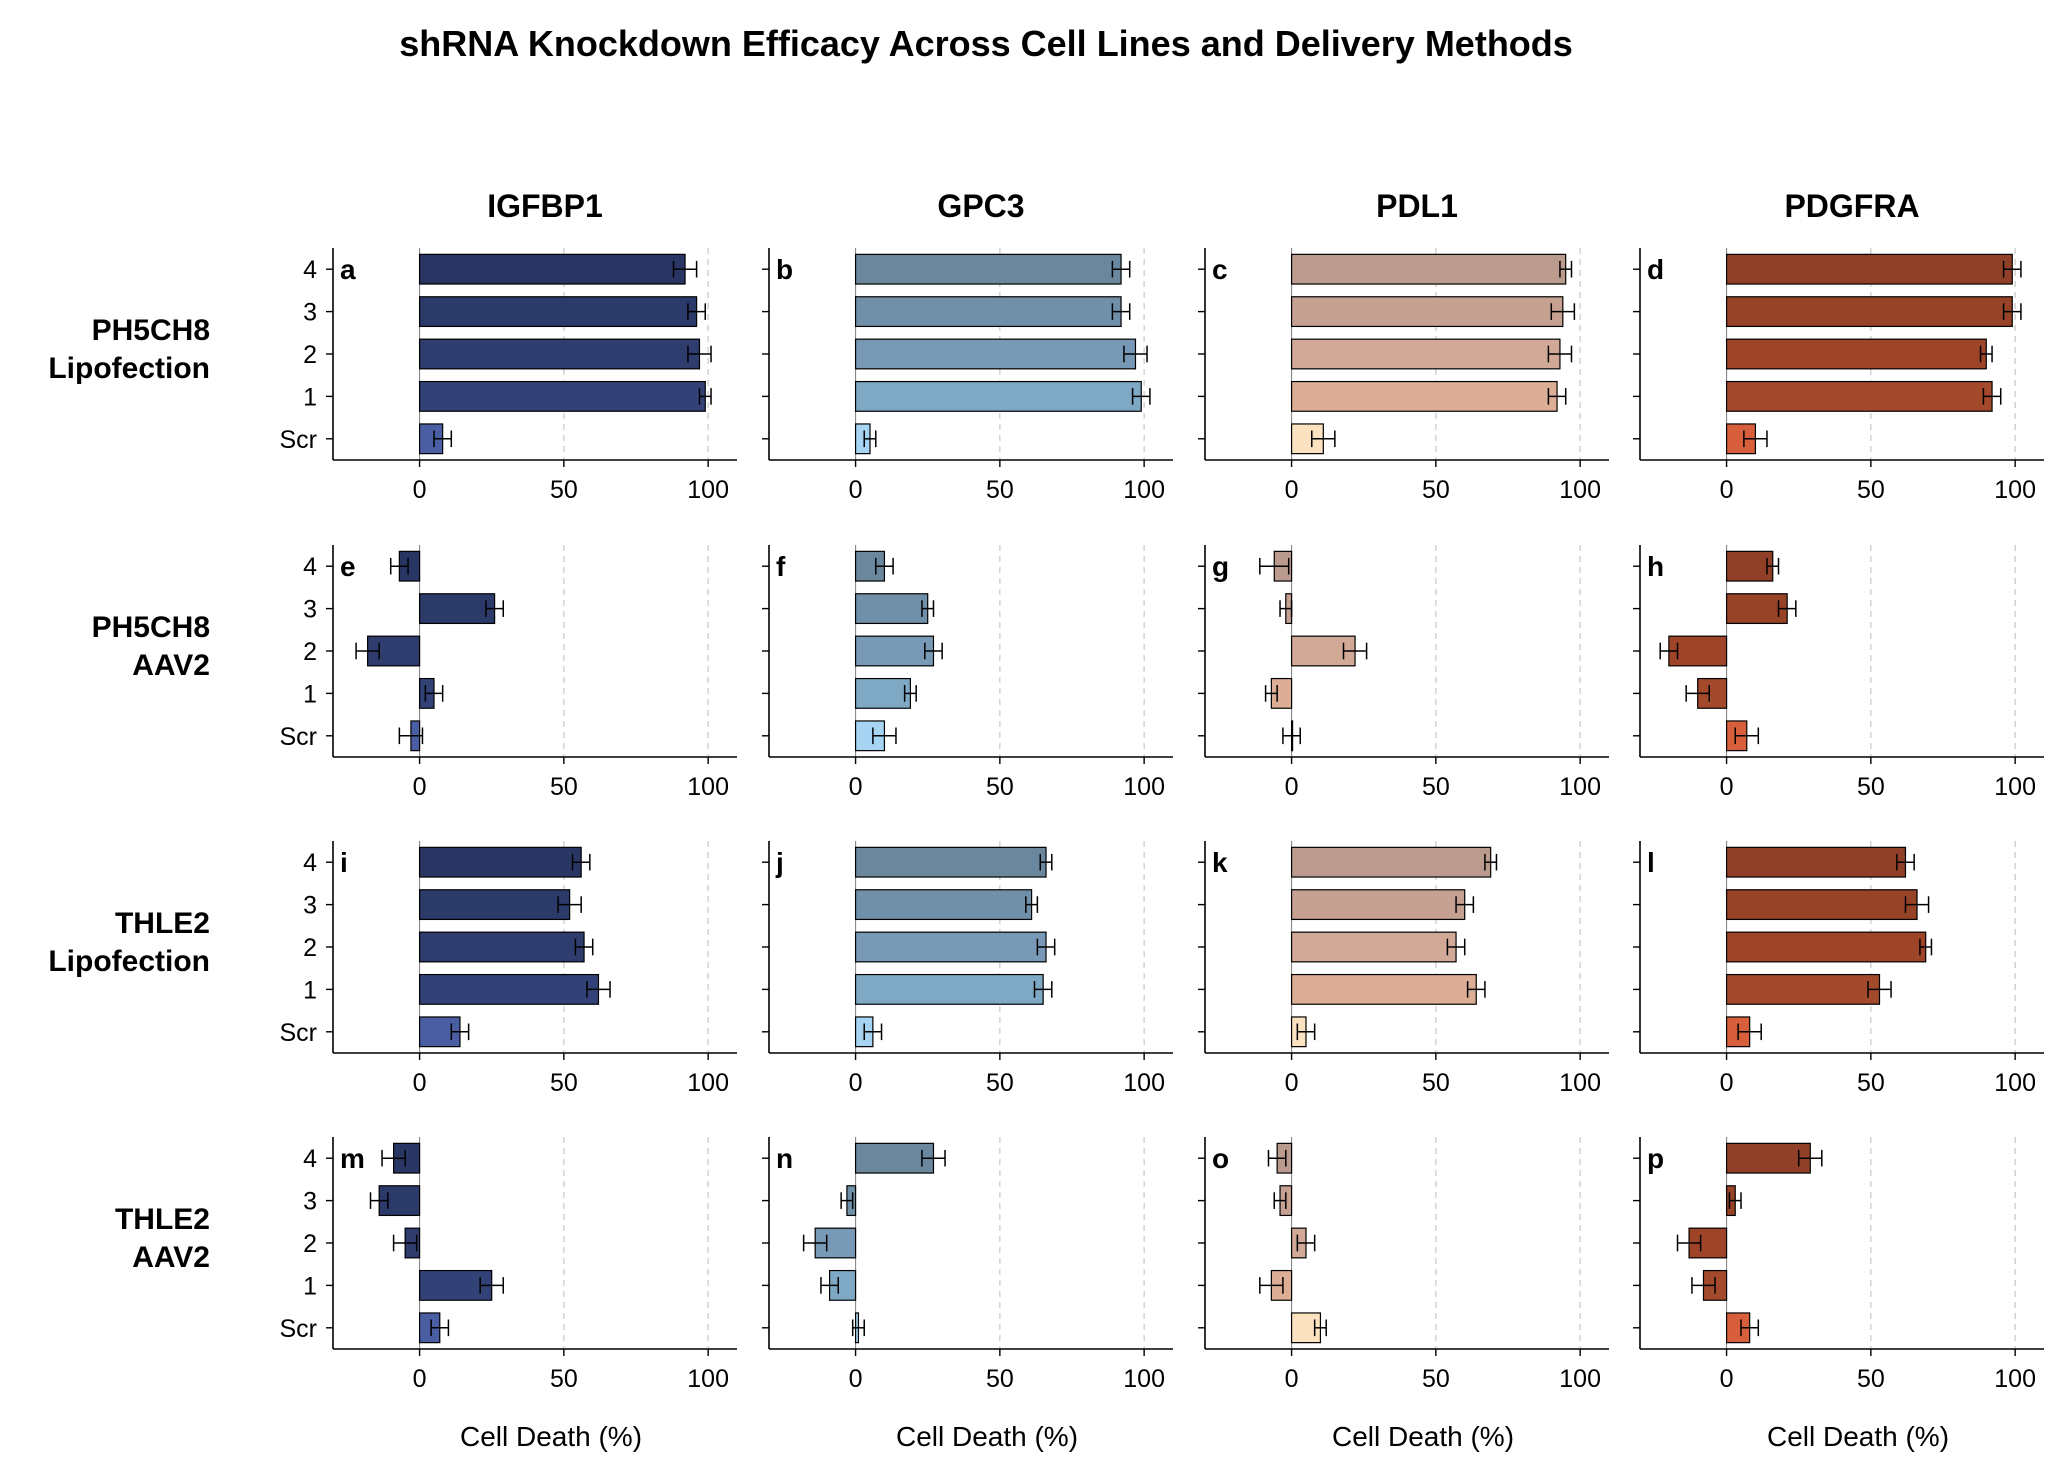 This screenshot has width=2059, height=1474. I want to click on panel-n: 0 50 100 n Cell Death (%), so click(967, 1294).